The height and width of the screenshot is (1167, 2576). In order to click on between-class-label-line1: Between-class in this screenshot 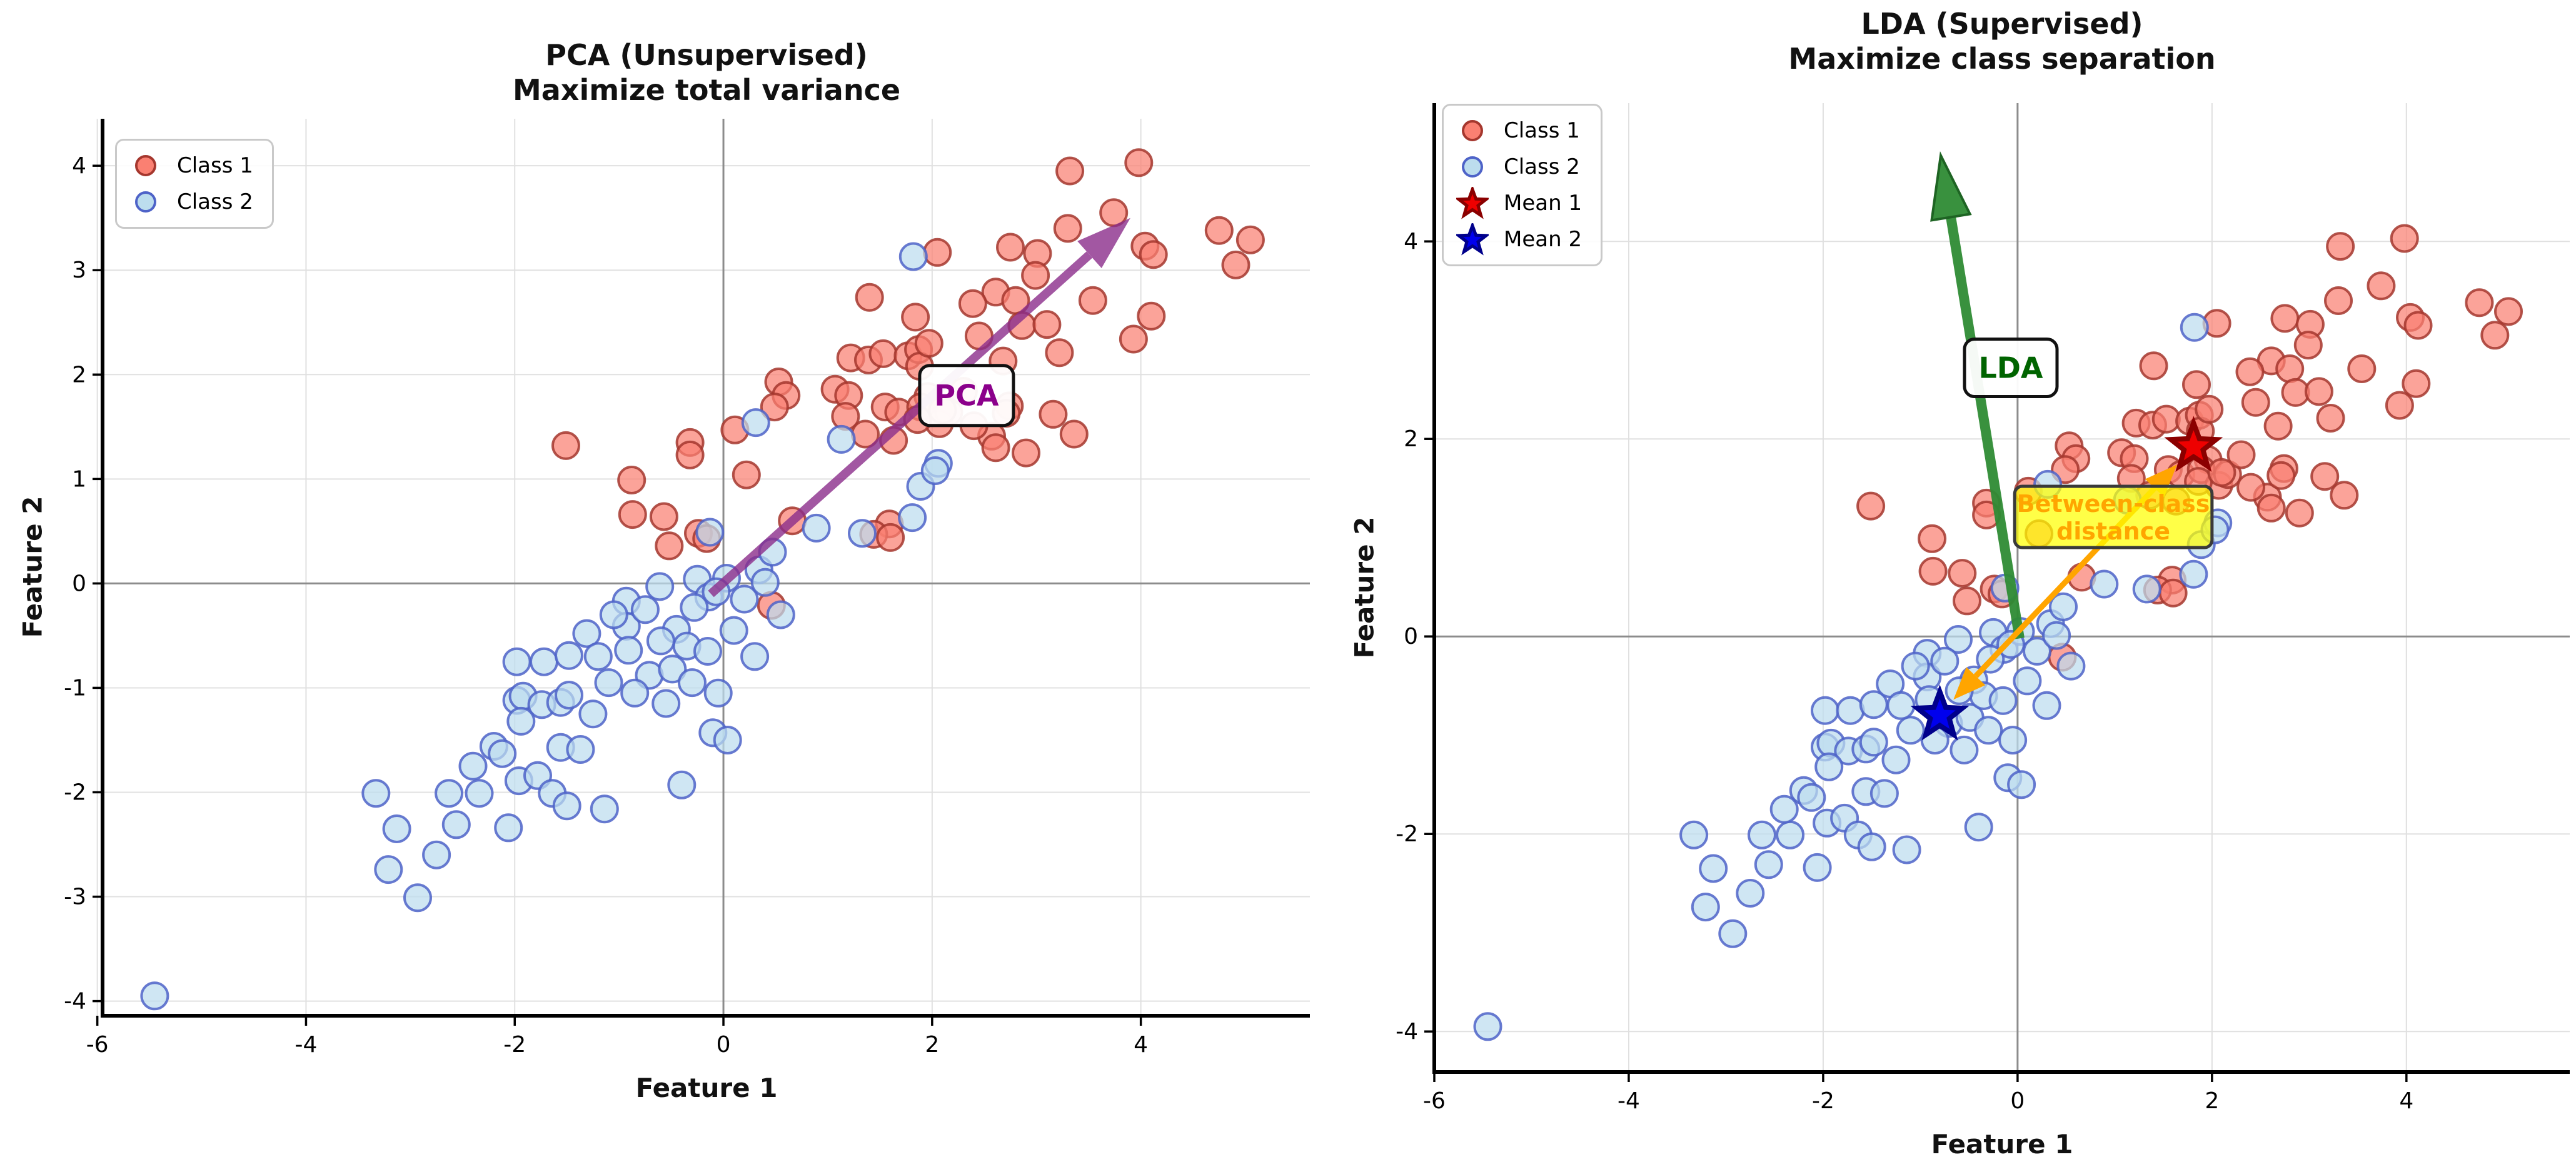, I will do `click(2113, 504)`.